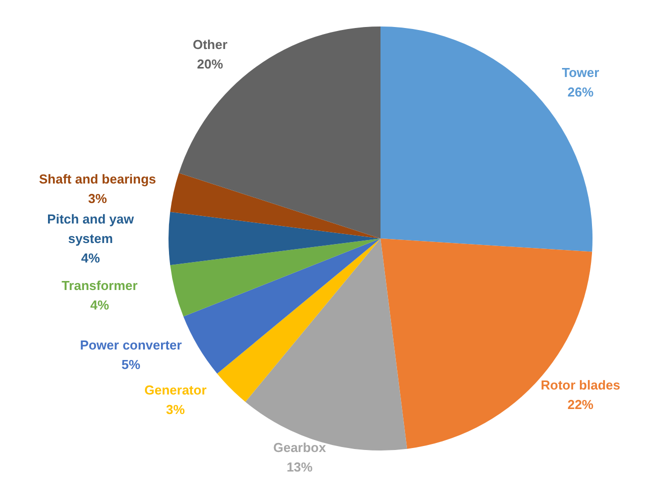 The width and height of the screenshot is (646, 488). Describe the element at coordinates (131, 364) in the screenshot. I see `data-label: 5%` at that location.